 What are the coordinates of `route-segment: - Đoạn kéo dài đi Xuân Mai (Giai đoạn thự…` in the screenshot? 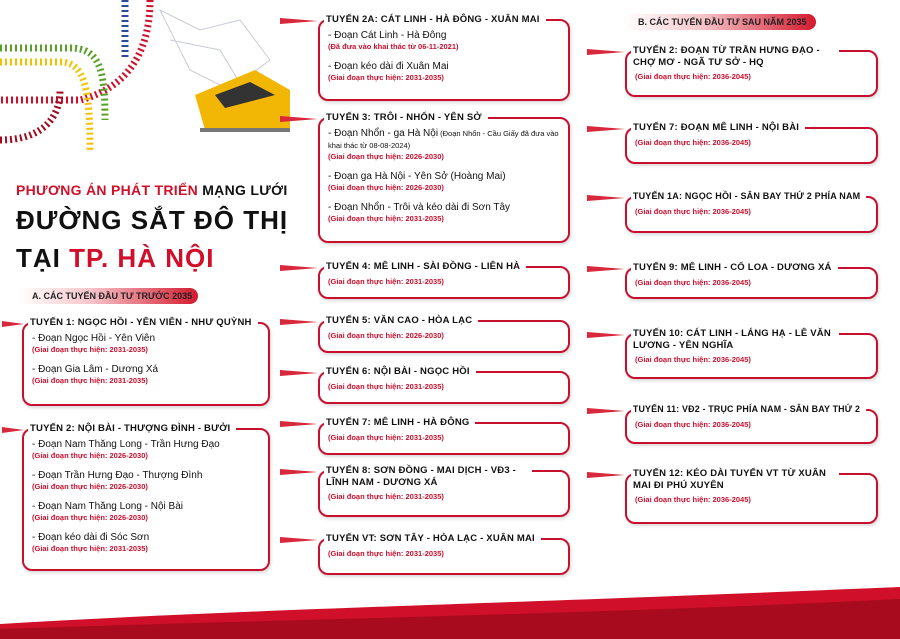 It's located at (445, 72).